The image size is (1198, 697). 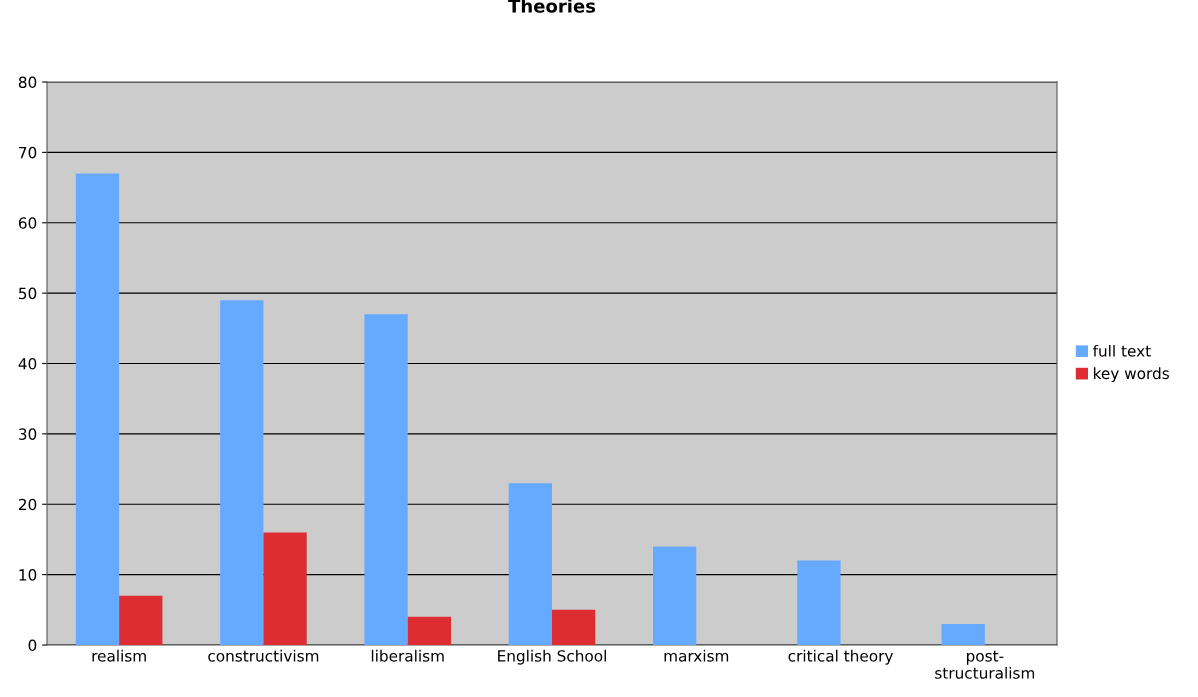 I want to click on y-tick-label: 10, so click(x=28, y=575).